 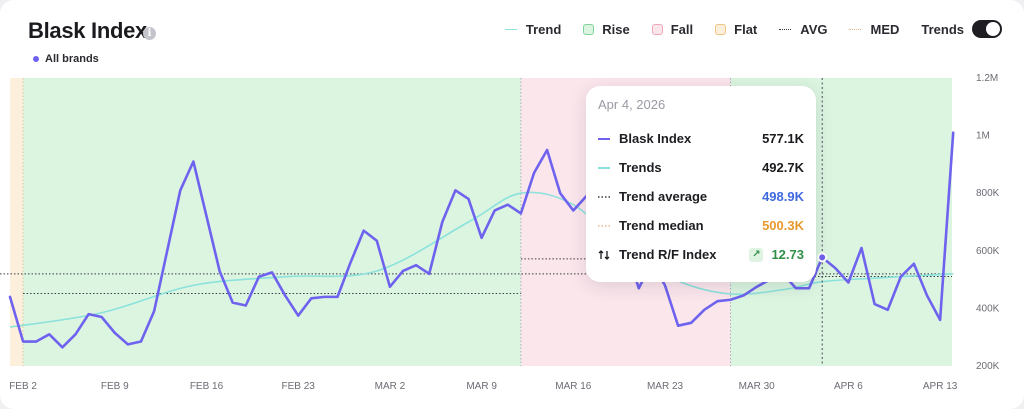 I want to click on trends-toggle, so click(x=987, y=29).